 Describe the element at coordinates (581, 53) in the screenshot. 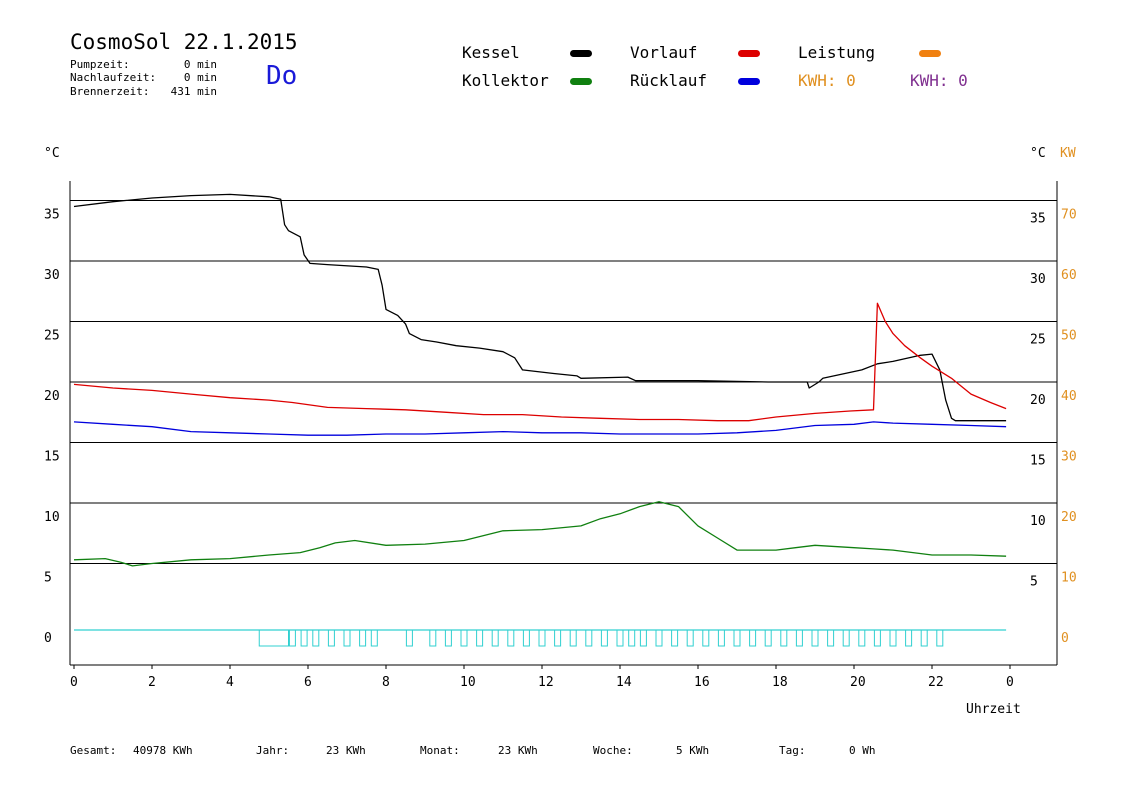

I see `legend-swatch-kessel` at that location.